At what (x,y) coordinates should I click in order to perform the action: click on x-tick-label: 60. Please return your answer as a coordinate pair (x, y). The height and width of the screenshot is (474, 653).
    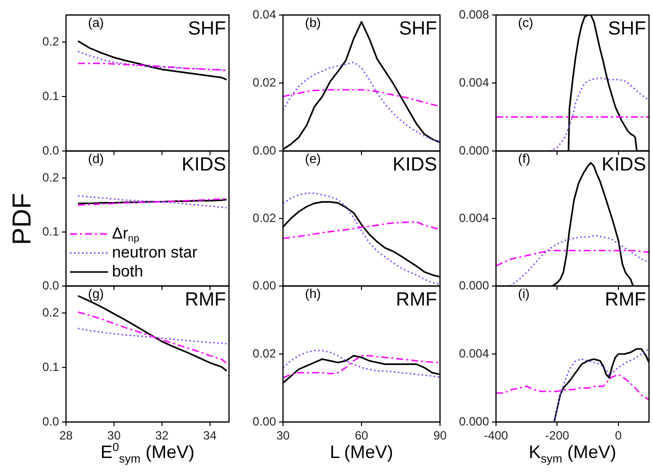
    Looking at the image, I should click on (361, 435).